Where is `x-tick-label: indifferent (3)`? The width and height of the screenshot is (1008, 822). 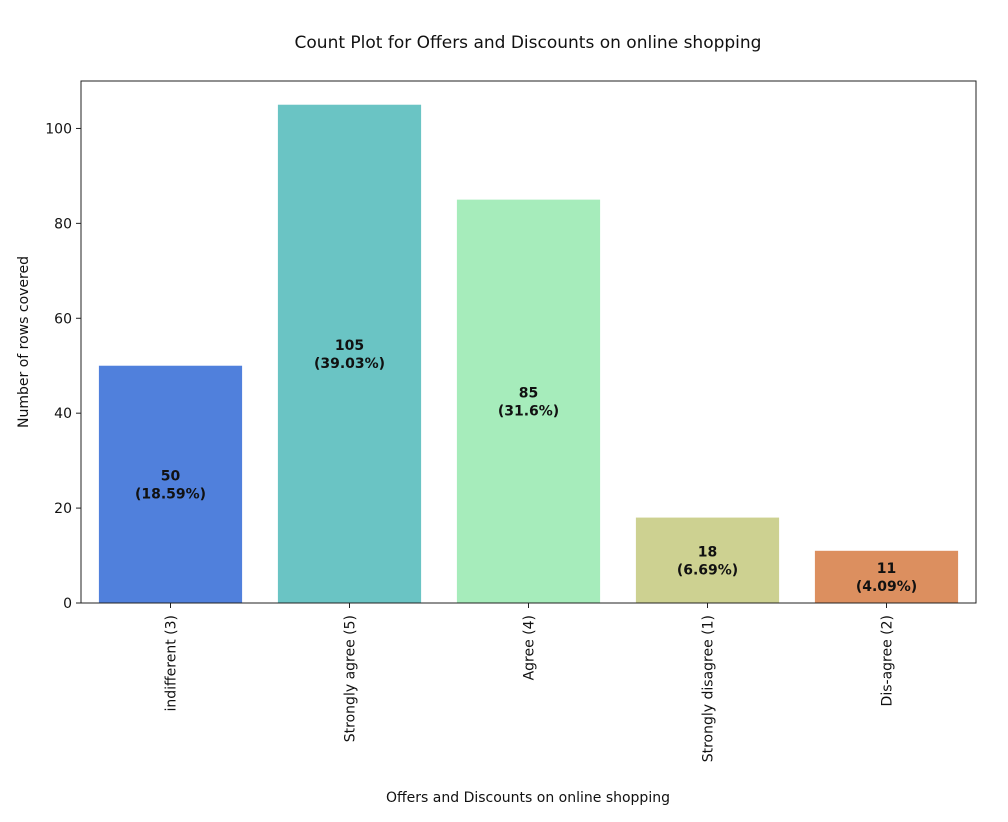
x-tick-label: indifferent (3) is located at coordinates (172, 663).